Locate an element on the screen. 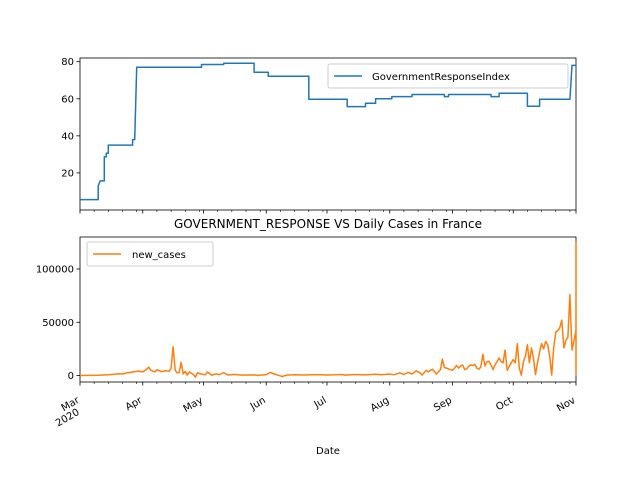 Image resolution: width=640 pixels, height=480 pixels. bottom-legend: new_cases is located at coordinates (150, 254).